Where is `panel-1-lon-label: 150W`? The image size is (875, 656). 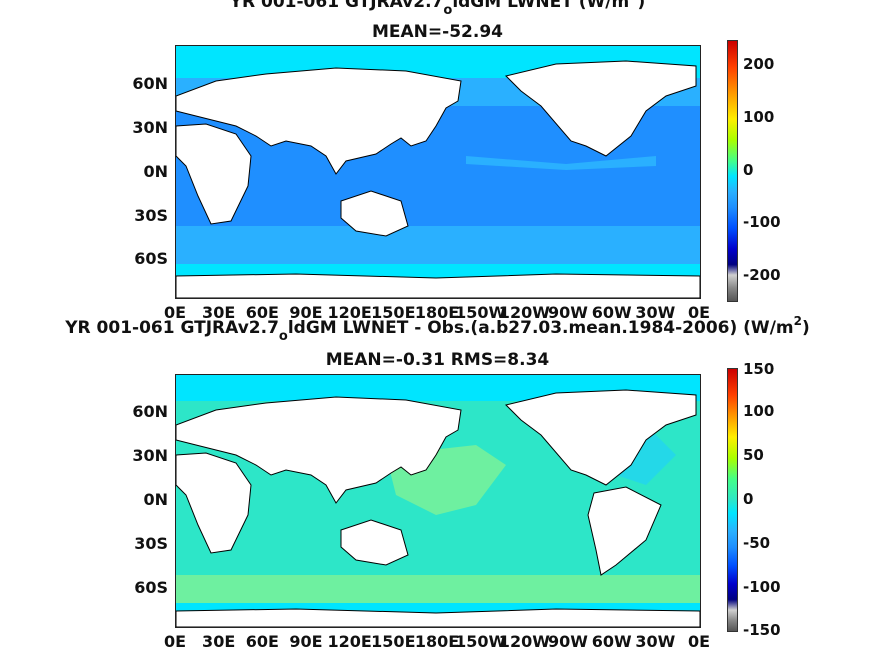 panel-1-lon-label: 150W is located at coordinates (481, 312).